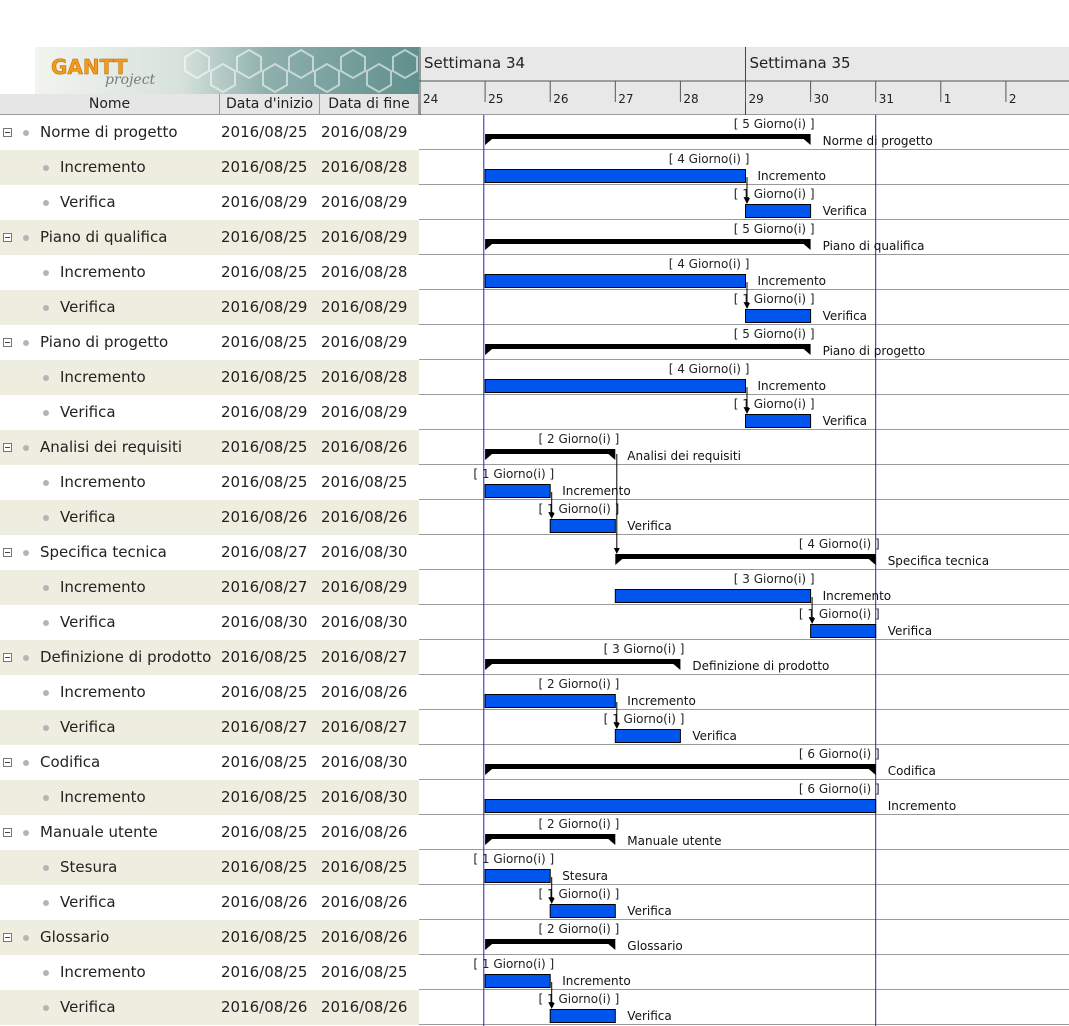 This screenshot has width=1069, height=1026. I want to click on task-name: Manuale utente, so click(99, 832).